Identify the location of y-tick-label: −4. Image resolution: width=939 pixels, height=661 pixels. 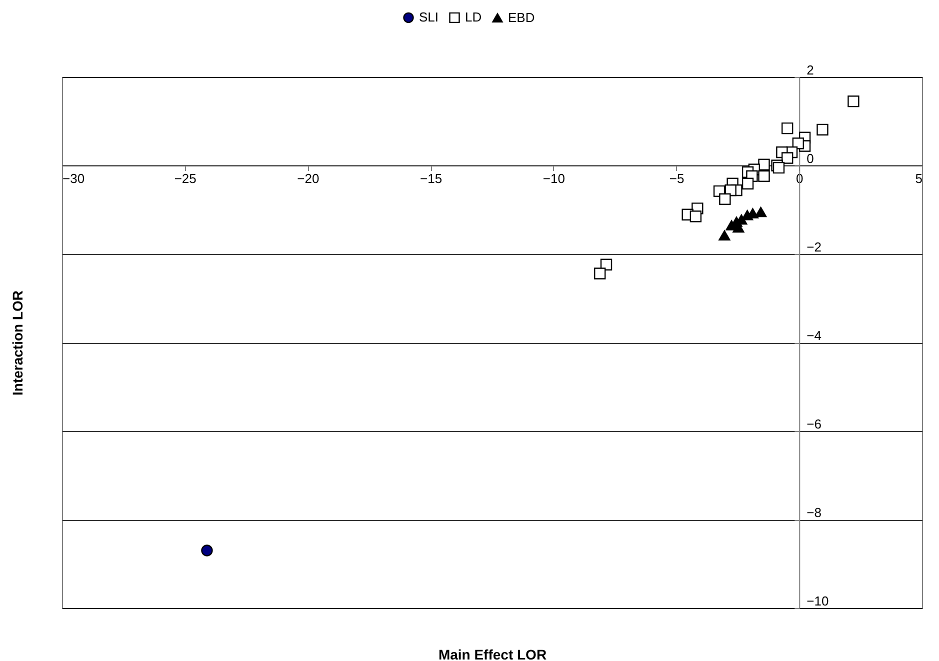
(814, 335).